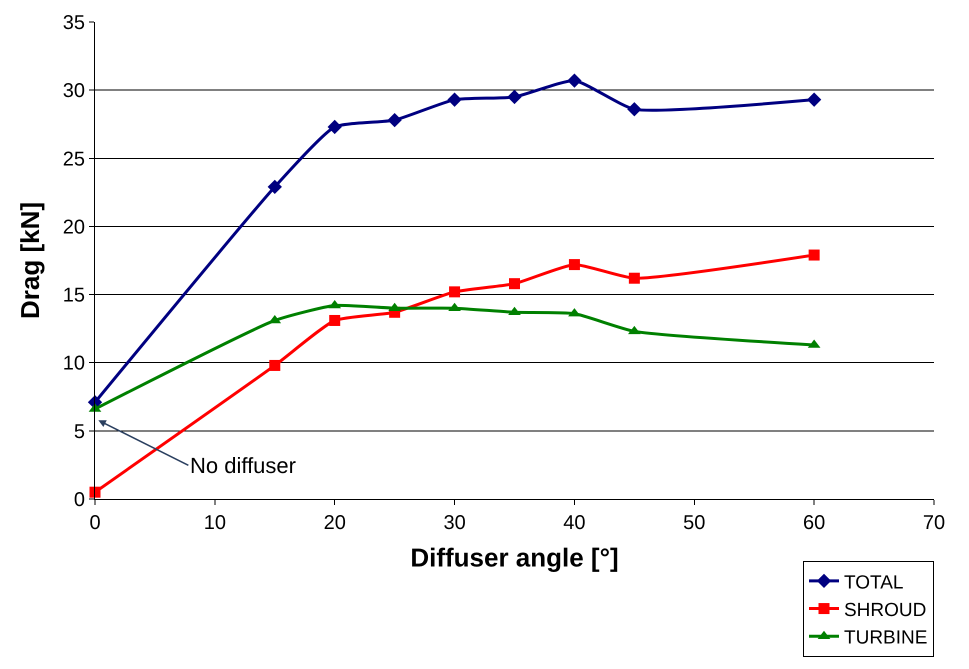 The height and width of the screenshot is (669, 969). I want to click on y-axis-title: Drag [kN], so click(30, 261).